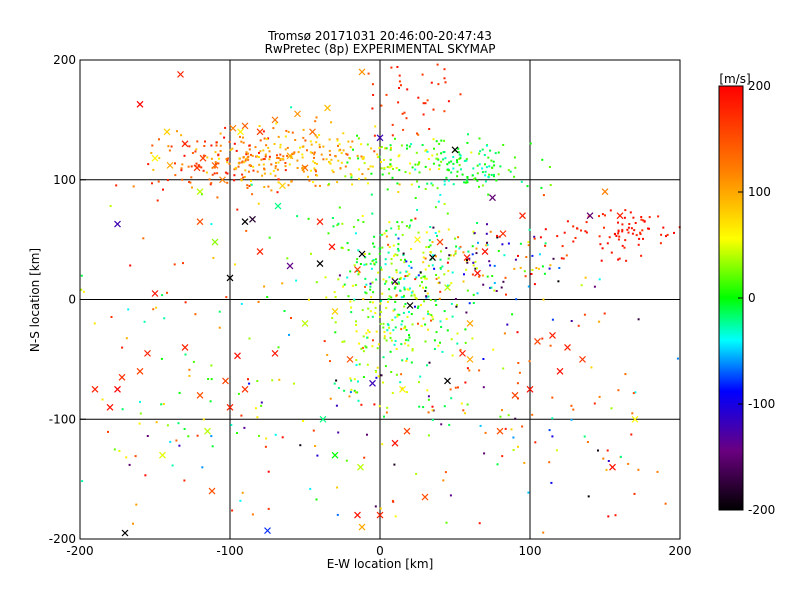  Describe the element at coordinates (734, 79) in the screenshot. I see `colorbar-label: [m/s]` at that location.